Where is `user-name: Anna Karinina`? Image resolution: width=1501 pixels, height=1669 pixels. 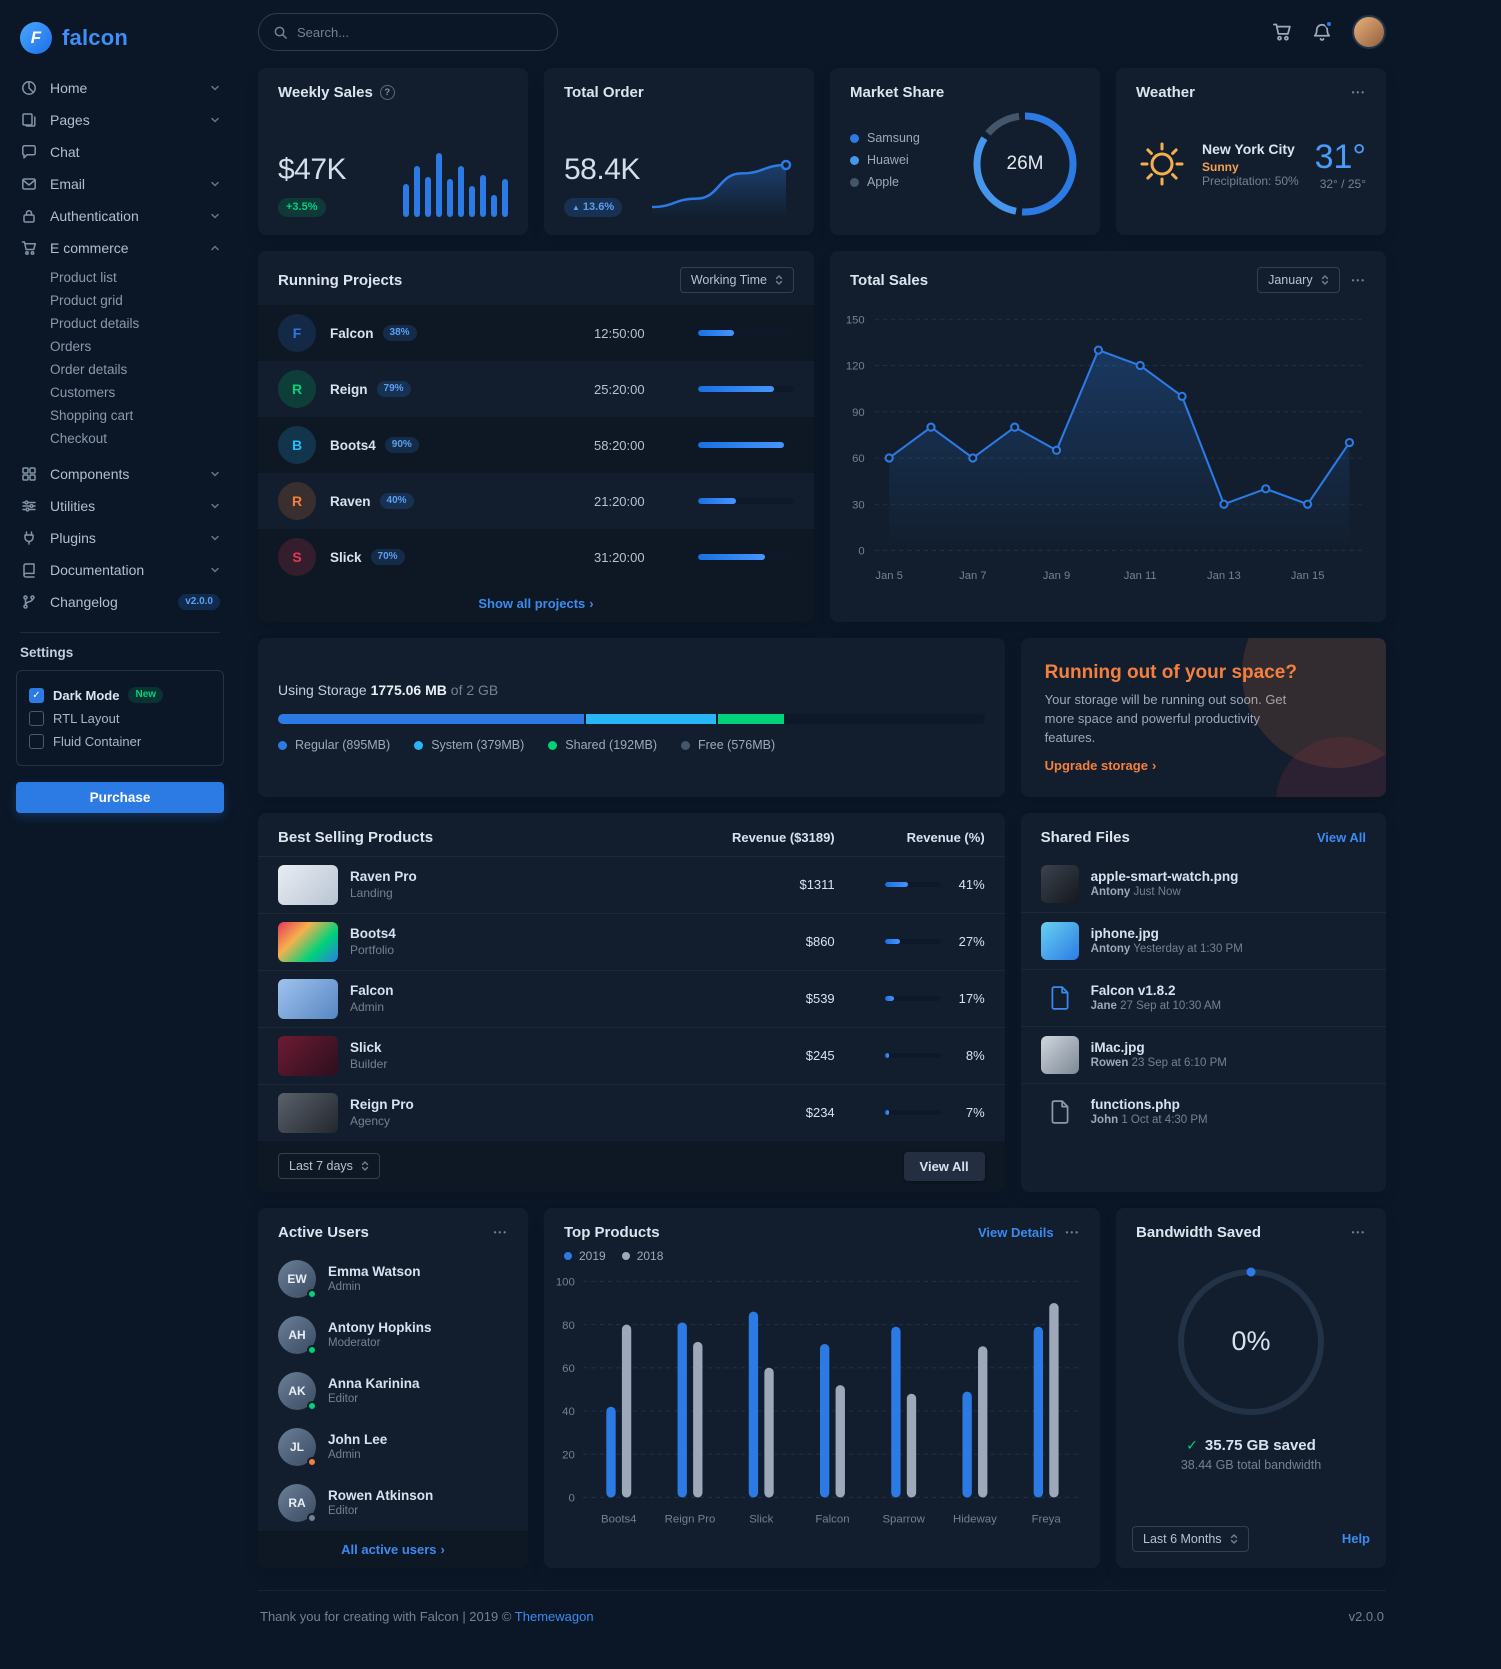 user-name: Anna Karinina is located at coordinates (374, 1384).